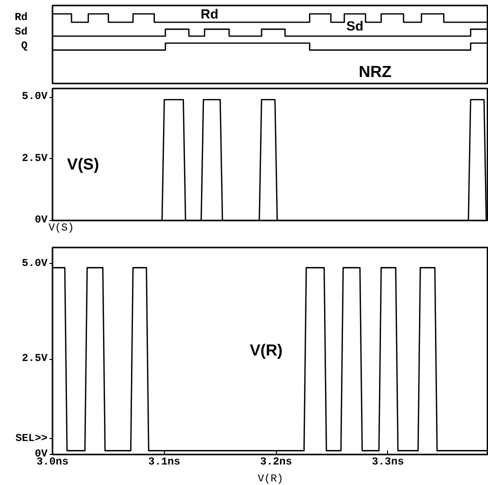 The image size is (488, 485). Describe the element at coordinates (209, 14) in the screenshot. I see `annotation: Rd` at that location.